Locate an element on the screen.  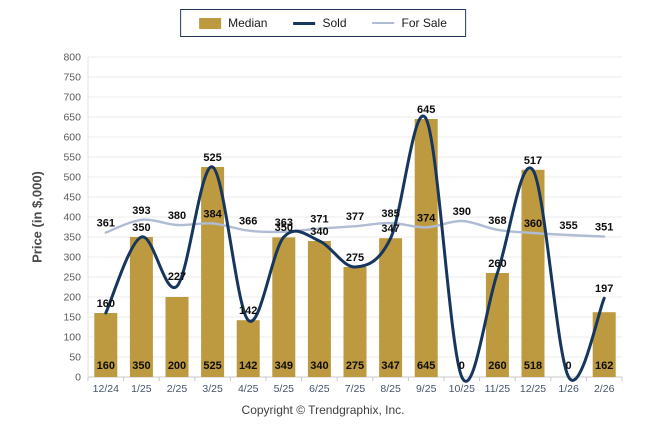
y-tick-label: 600 is located at coordinates (72, 138).